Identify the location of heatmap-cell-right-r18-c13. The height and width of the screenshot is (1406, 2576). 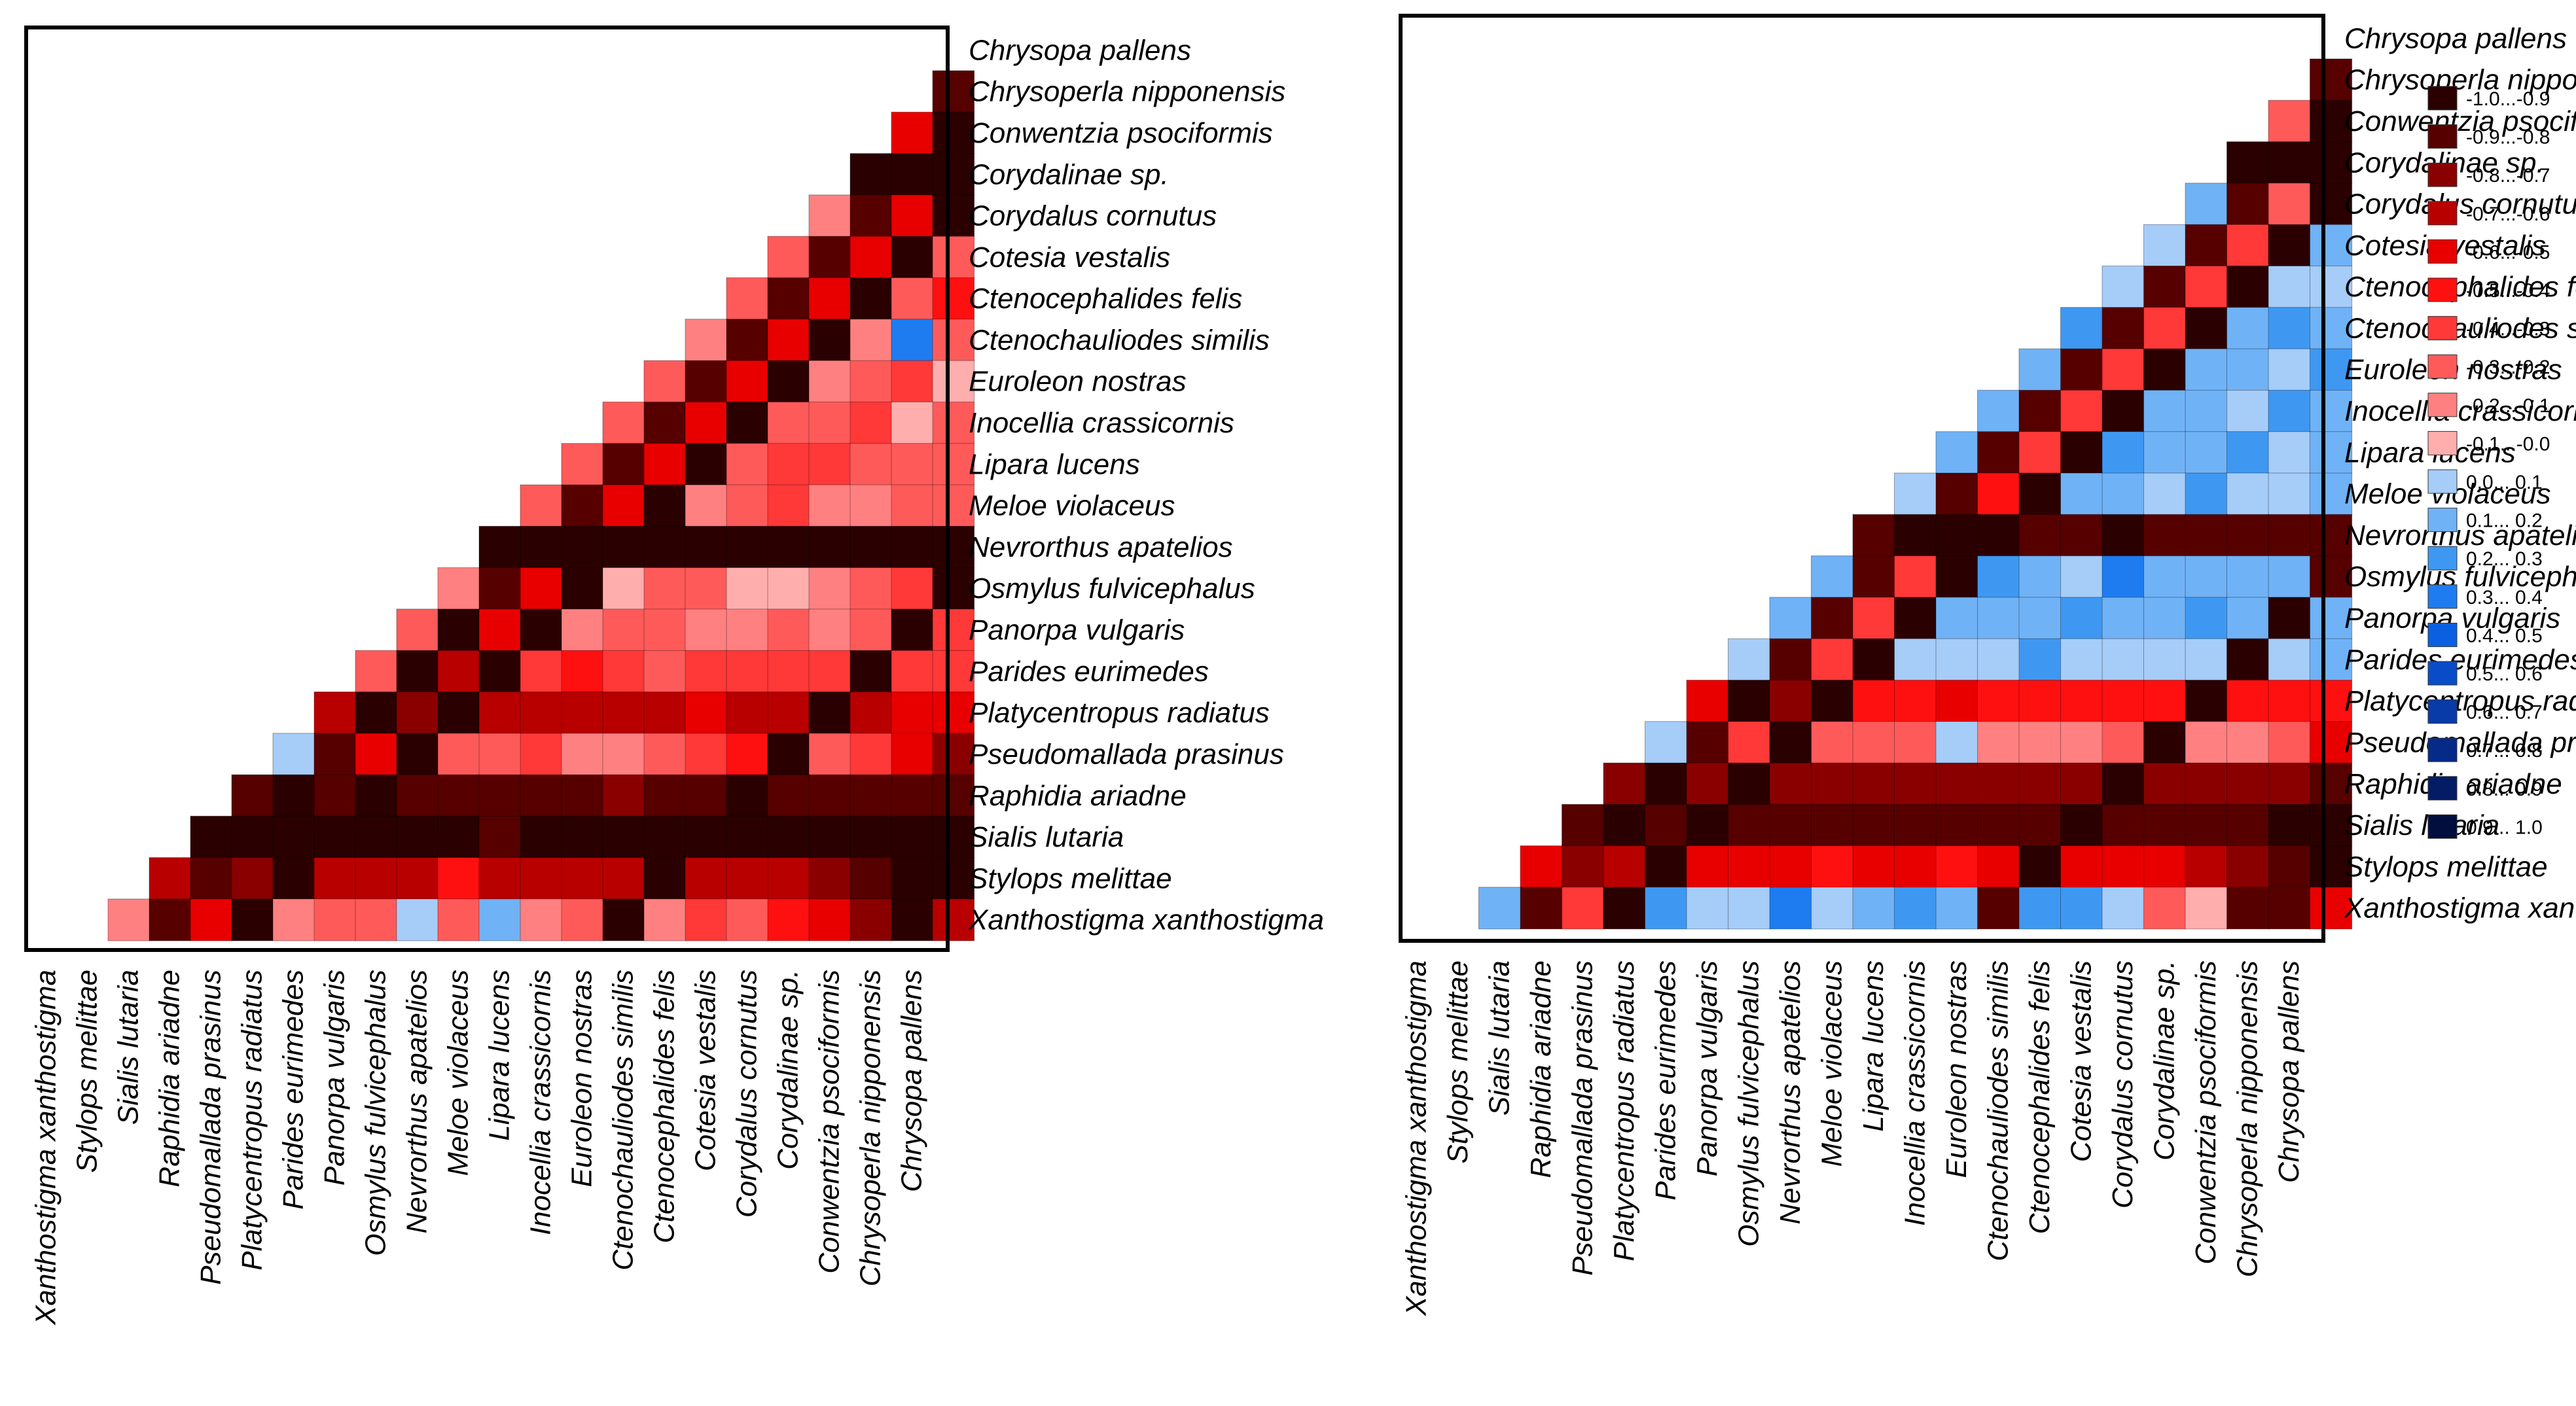
(2123, 825).